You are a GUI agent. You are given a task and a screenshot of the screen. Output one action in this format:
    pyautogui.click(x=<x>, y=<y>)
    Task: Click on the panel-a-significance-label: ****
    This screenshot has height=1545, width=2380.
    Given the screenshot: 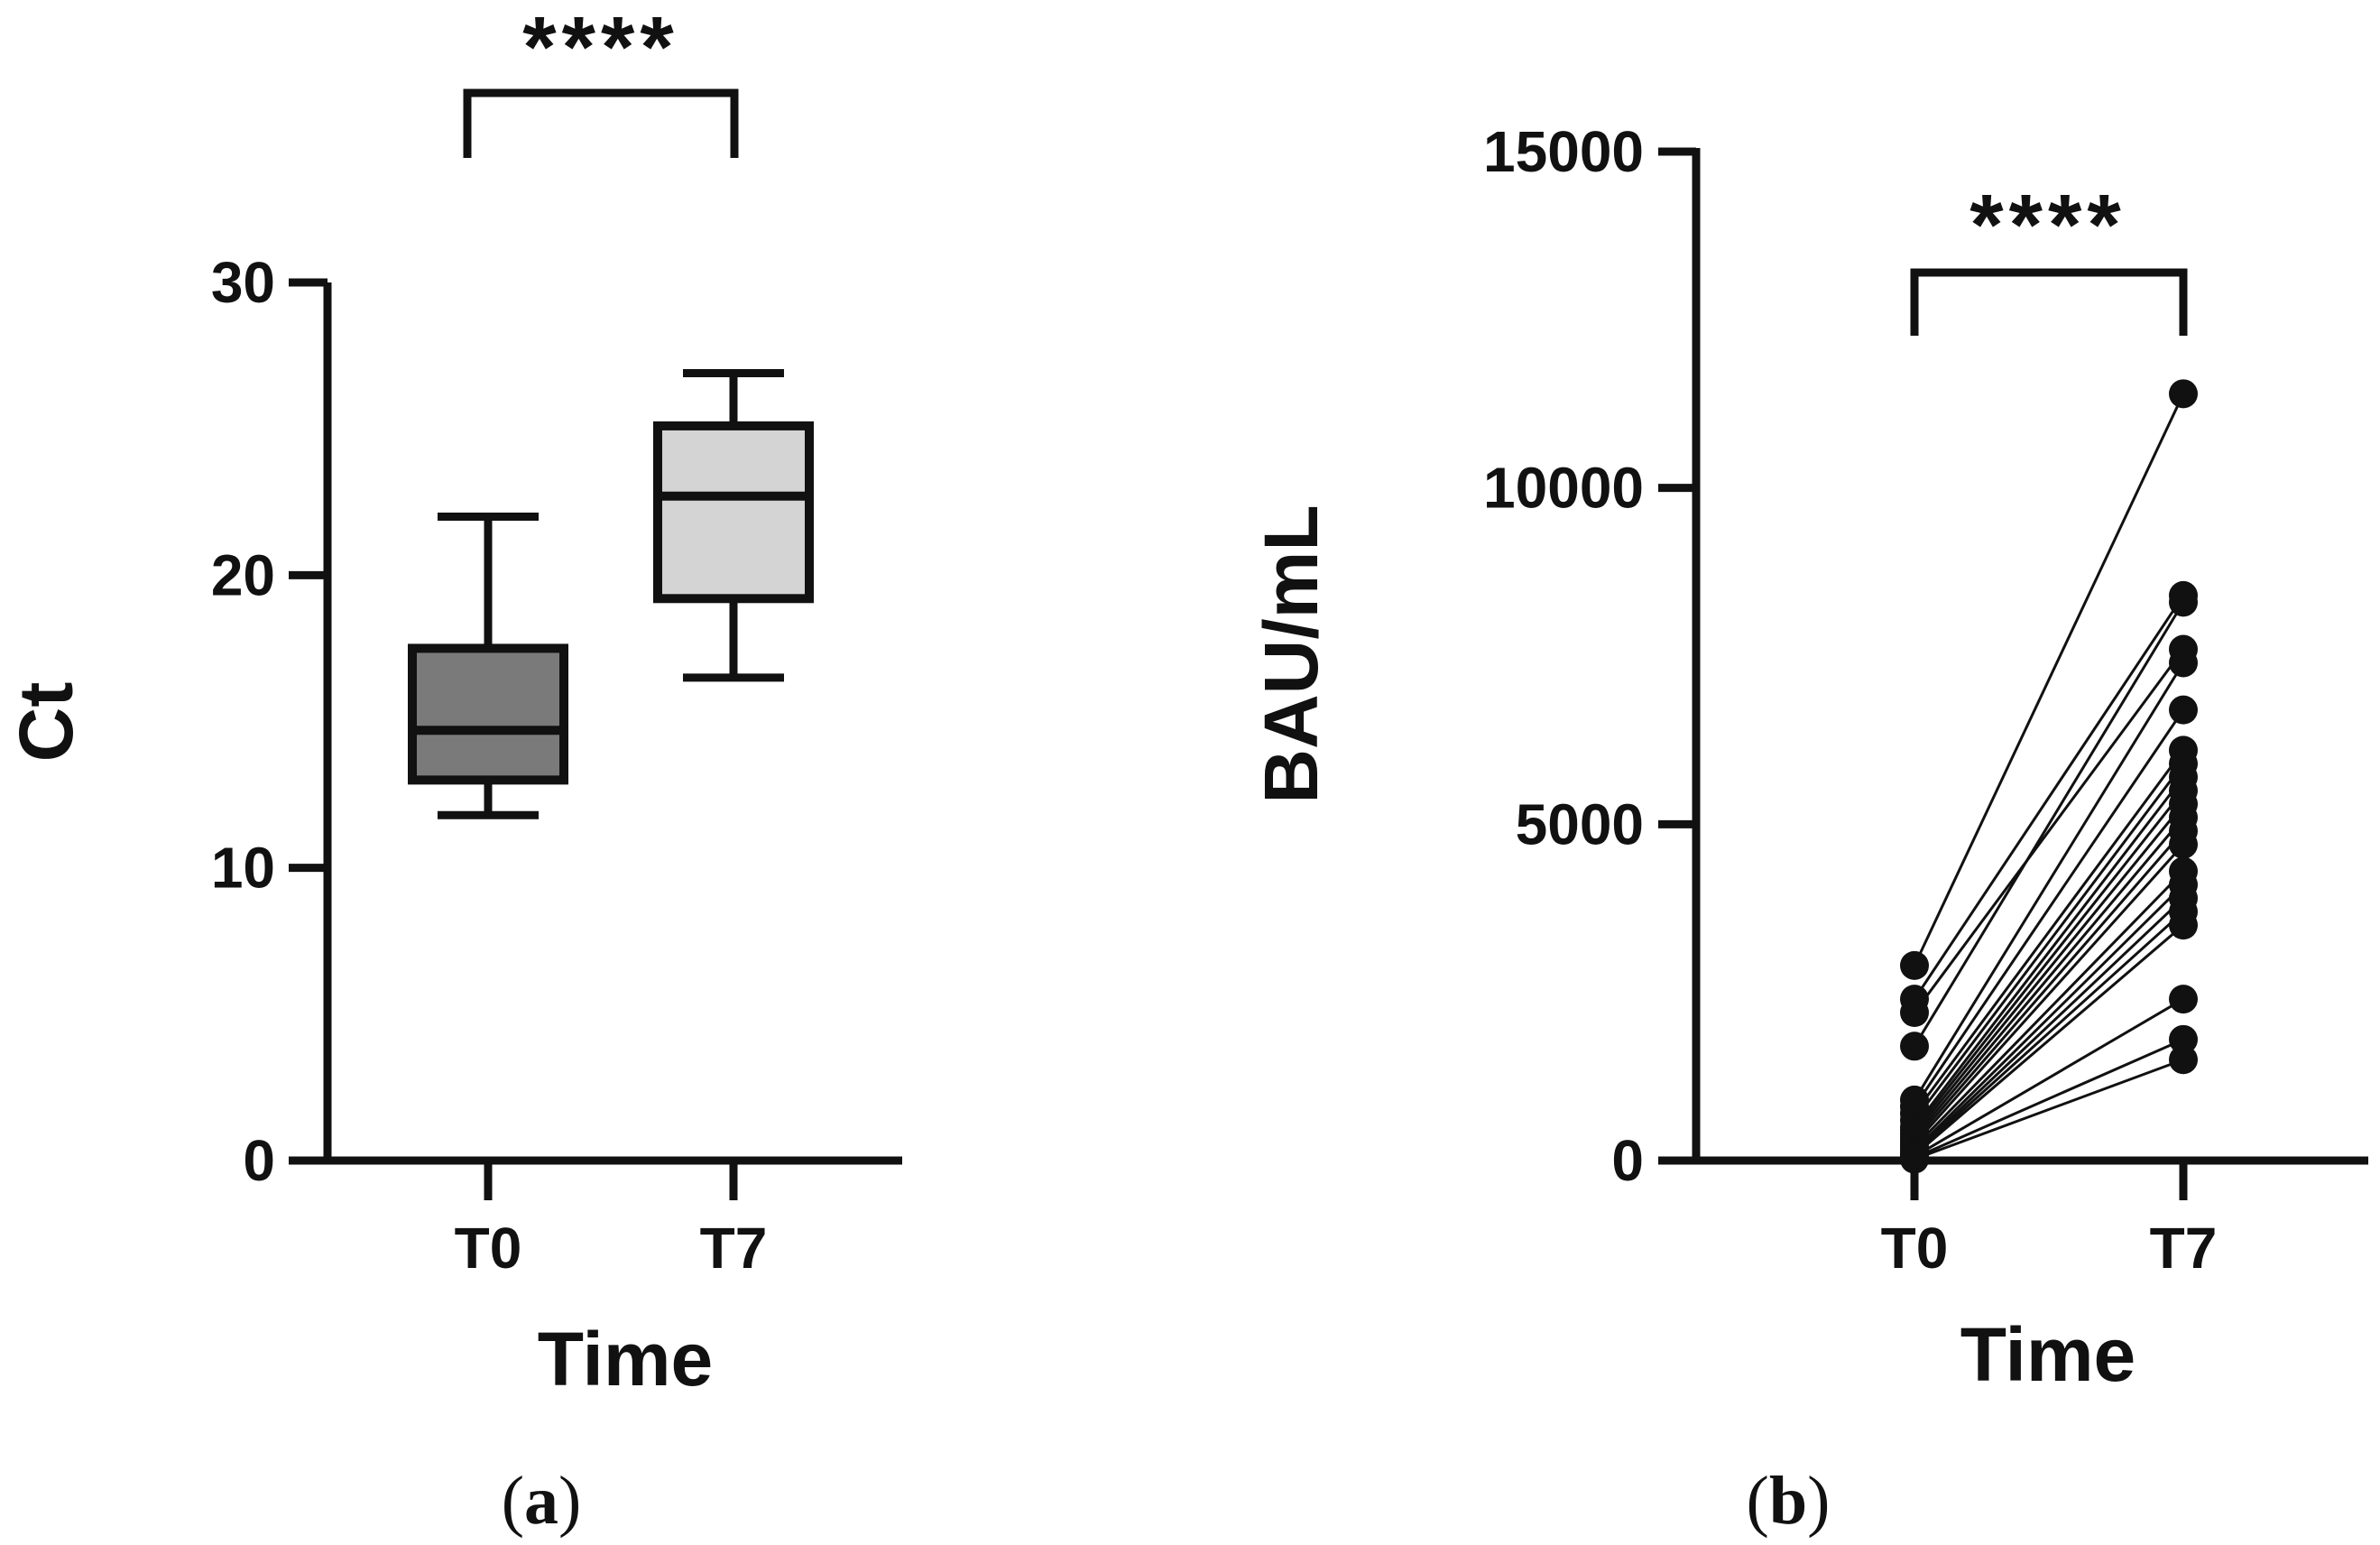 What is the action you would take?
    pyautogui.click(x=600, y=48)
    